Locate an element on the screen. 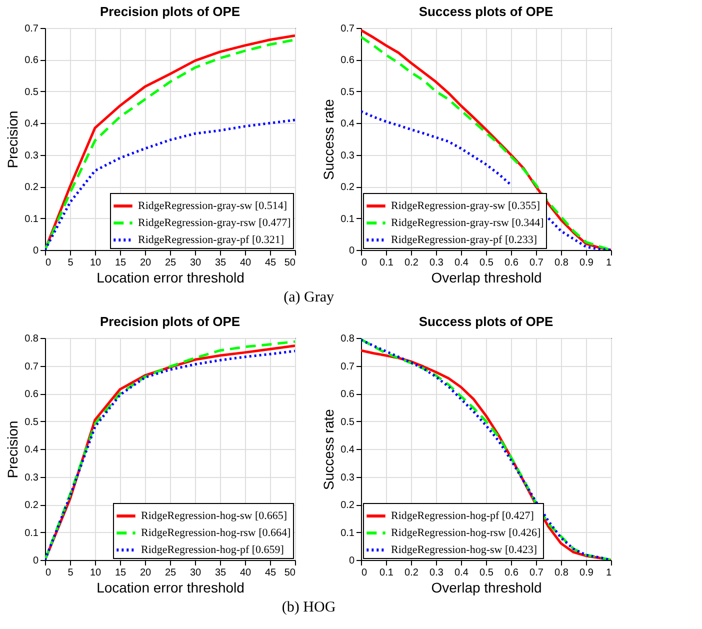  y-tick-label: 0.8 is located at coordinates (347, 339).